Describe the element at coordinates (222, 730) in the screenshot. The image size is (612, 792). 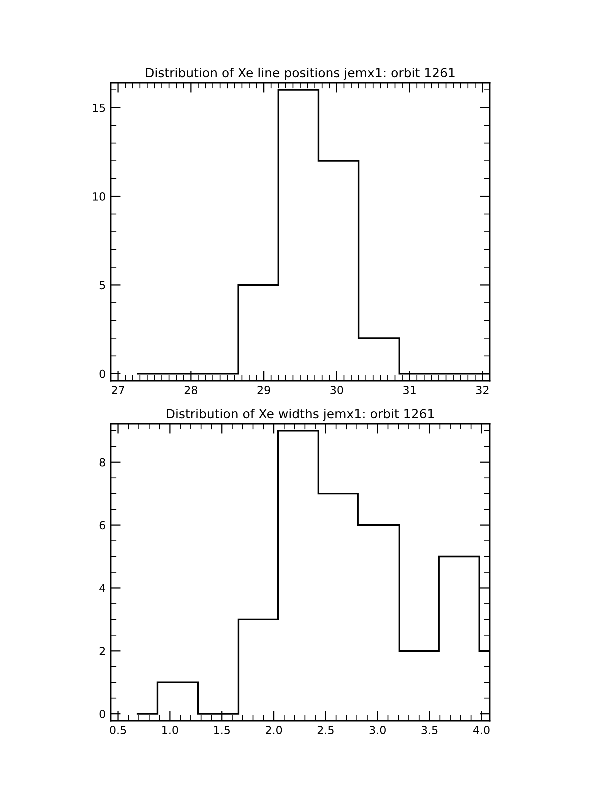
I see `x-tick-label: 1.5` at that location.